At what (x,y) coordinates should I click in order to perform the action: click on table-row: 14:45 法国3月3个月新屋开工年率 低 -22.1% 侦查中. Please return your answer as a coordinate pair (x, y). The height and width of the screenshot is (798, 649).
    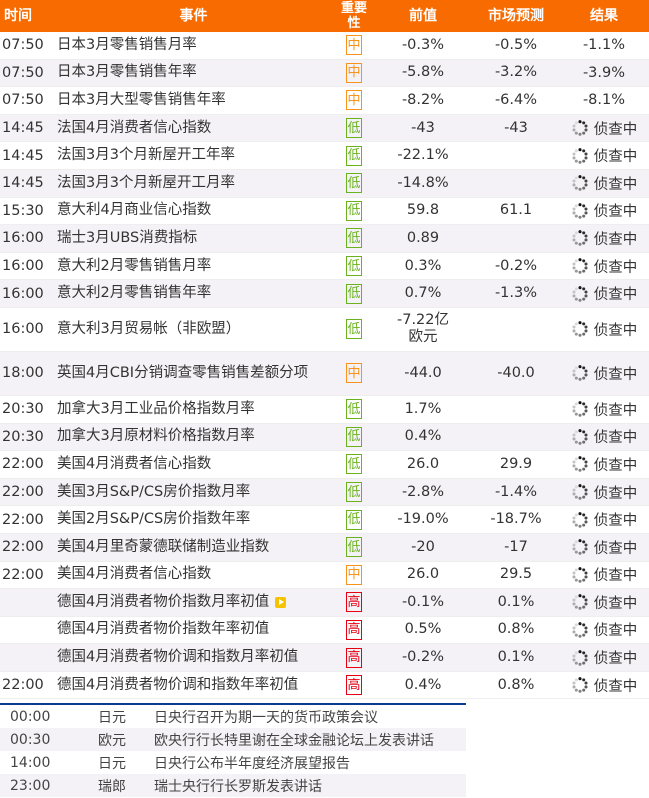
    Looking at the image, I should click on (324, 156).